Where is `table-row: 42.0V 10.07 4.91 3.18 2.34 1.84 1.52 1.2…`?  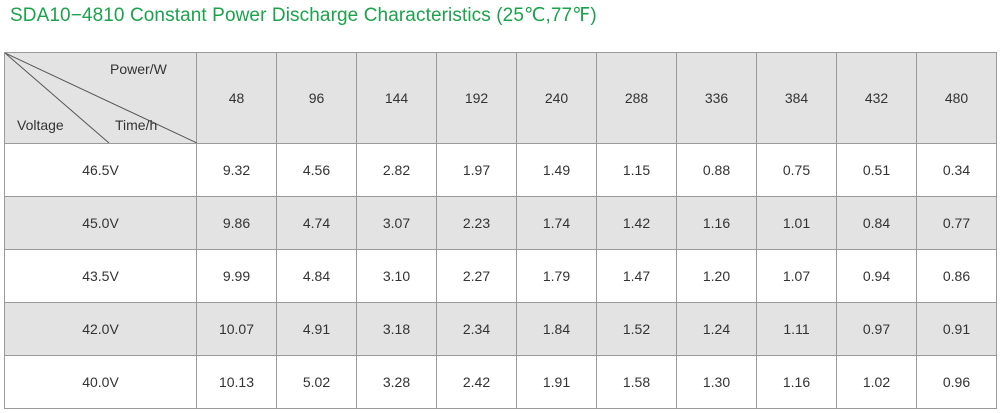 table-row: 42.0V 10.07 4.91 3.18 2.34 1.84 1.52 1.2… is located at coordinates (500, 329).